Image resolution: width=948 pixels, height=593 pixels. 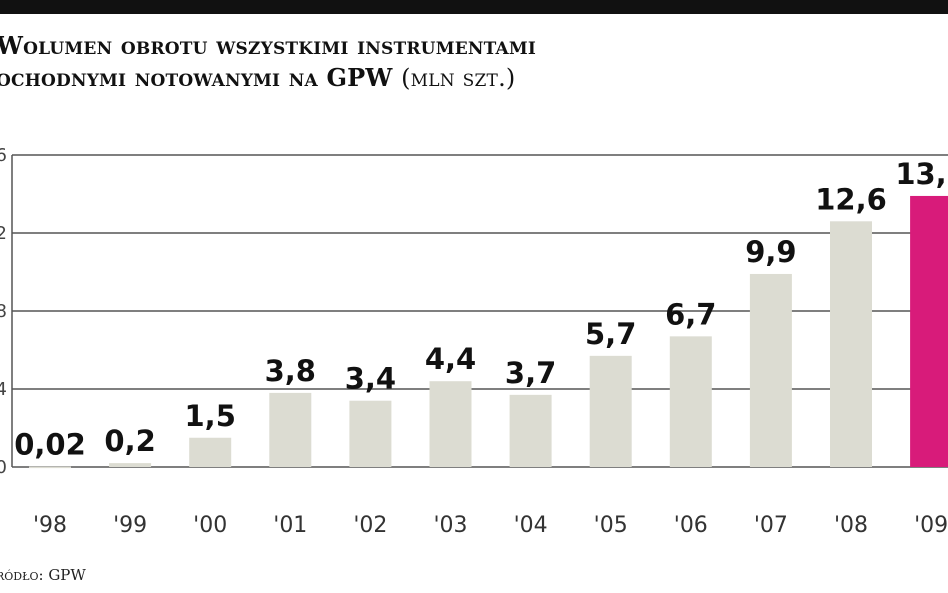 I want to click on data-label: 9,9, so click(x=770, y=252).